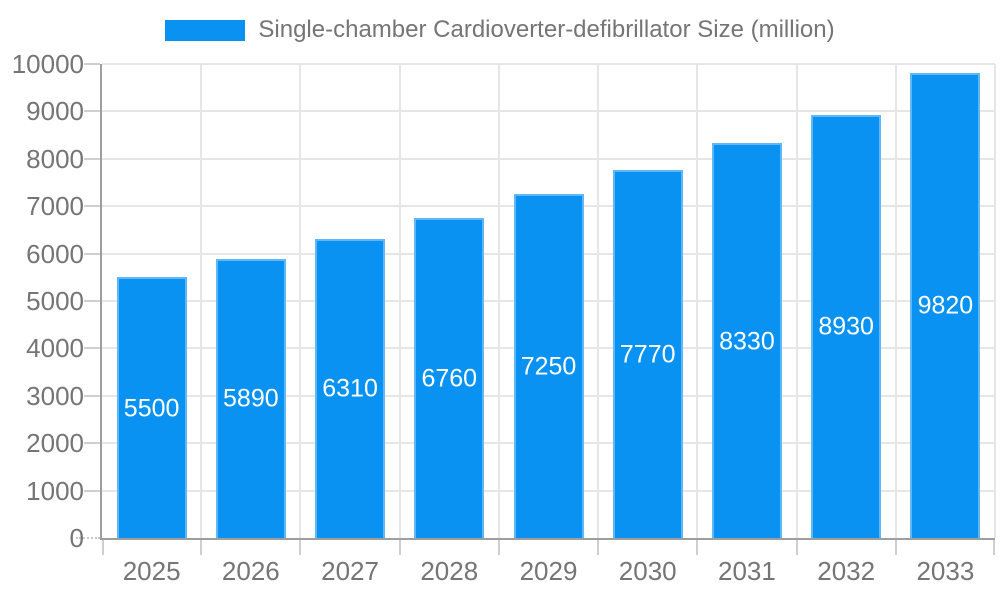 The image size is (1000, 600). I want to click on y-tick-label-2000: 2000, so click(55, 443).